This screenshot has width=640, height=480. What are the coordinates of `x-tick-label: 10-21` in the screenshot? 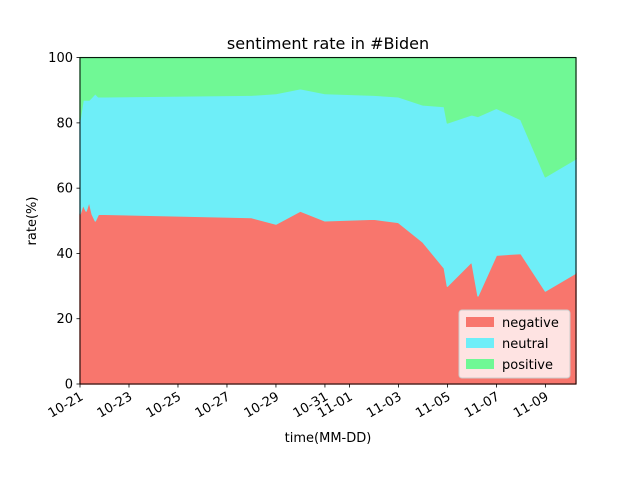 It's located at (66, 405).